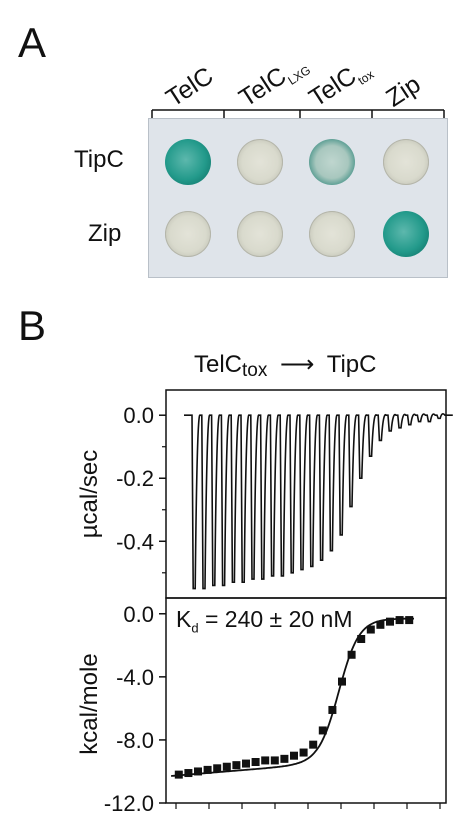 Image resolution: width=468 pixels, height=830 pixels. Describe the element at coordinates (129, 803) in the screenshot. I see `y-tick-label: -12.0` at that location.